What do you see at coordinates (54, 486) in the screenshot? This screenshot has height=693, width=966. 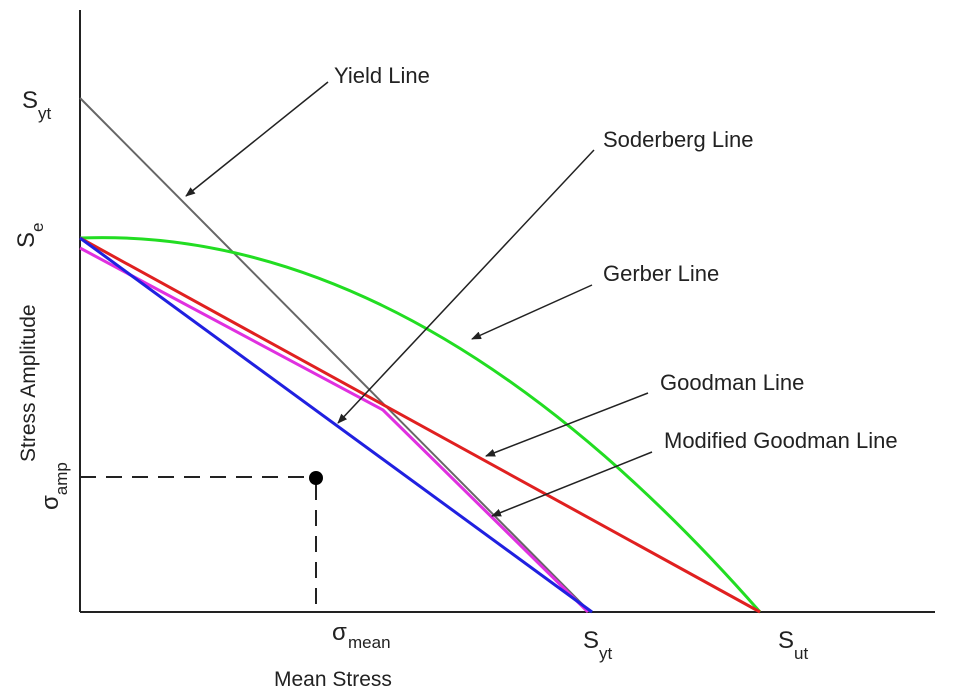 I see `y-tick-samp: σamp` at bounding box center [54, 486].